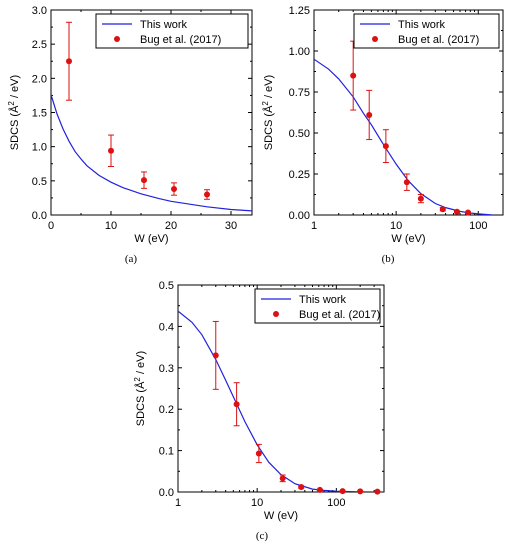 This screenshot has height=550, width=520. What do you see at coordinates (299, 52) in the screenshot?
I see `y-tick-label: 1.00` at bounding box center [299, 52].